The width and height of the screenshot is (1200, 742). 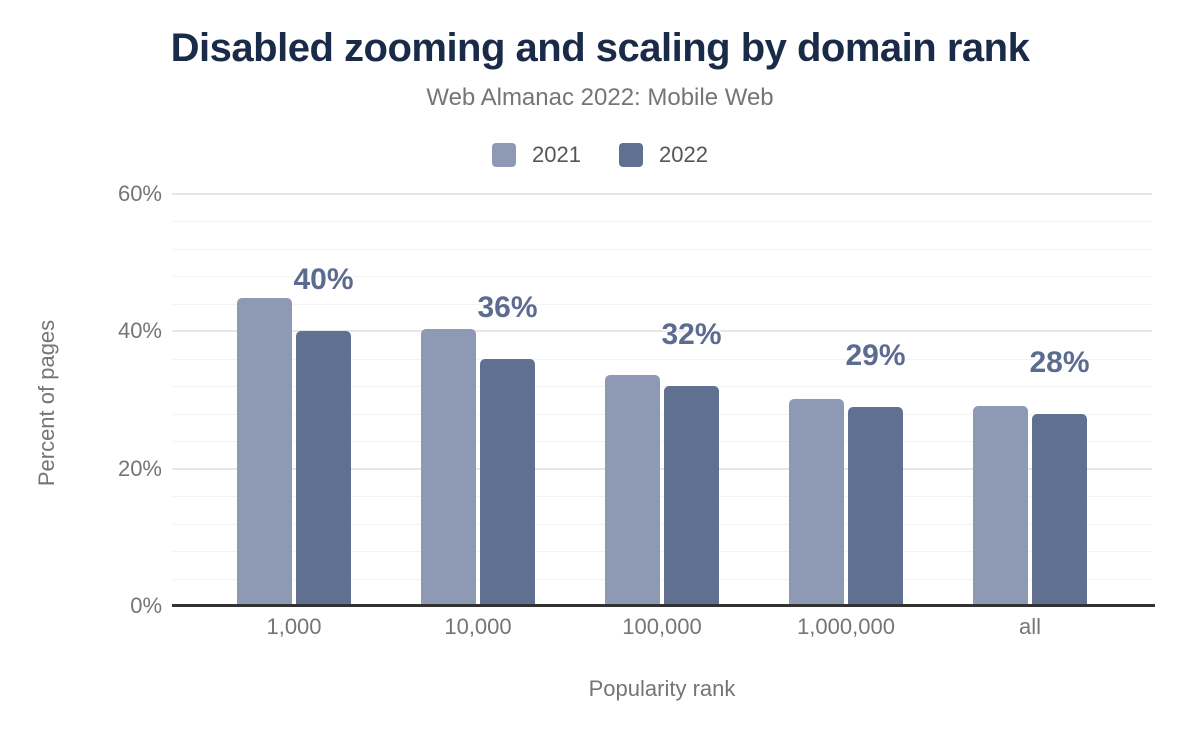 I want to click on bar-2022-all, so click(x=1059, y=509).